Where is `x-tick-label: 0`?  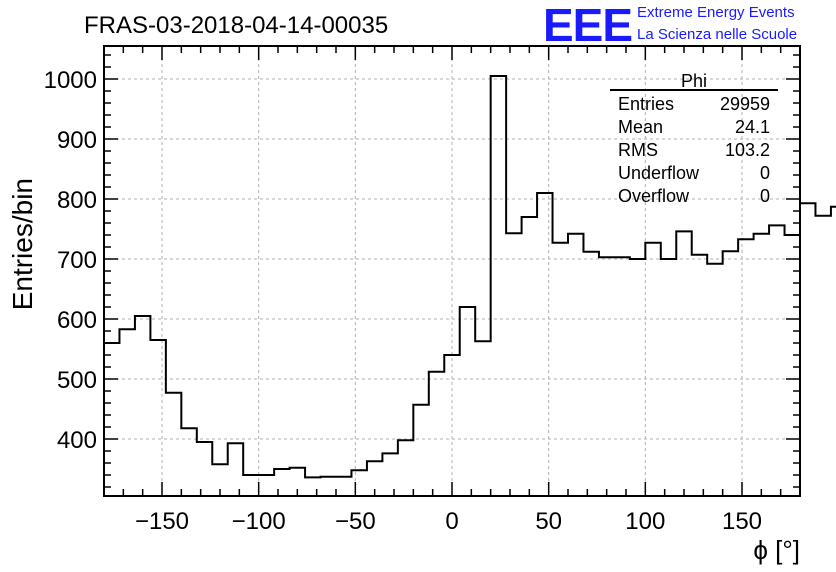
x-tick-label: 0 is located at coordinates (451, 521).